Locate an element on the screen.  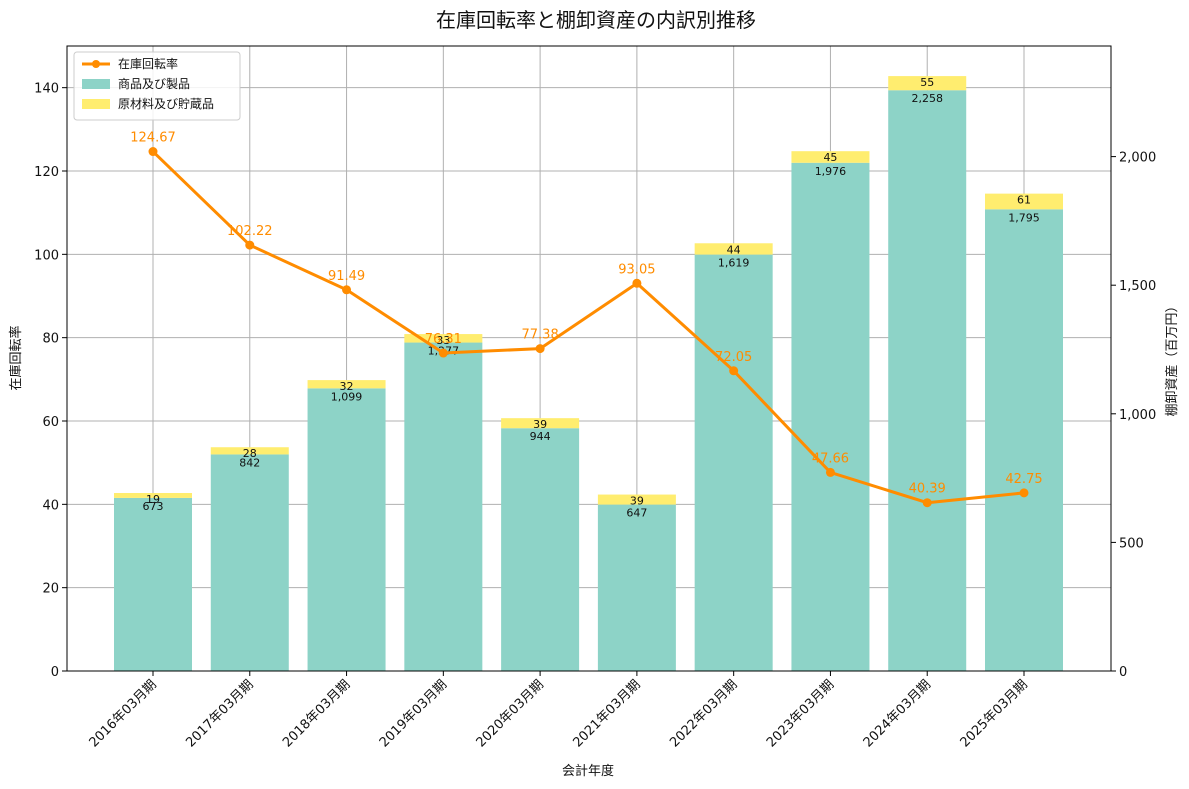
y-tick-label-left: 0 is located at coordinates (55, 672).